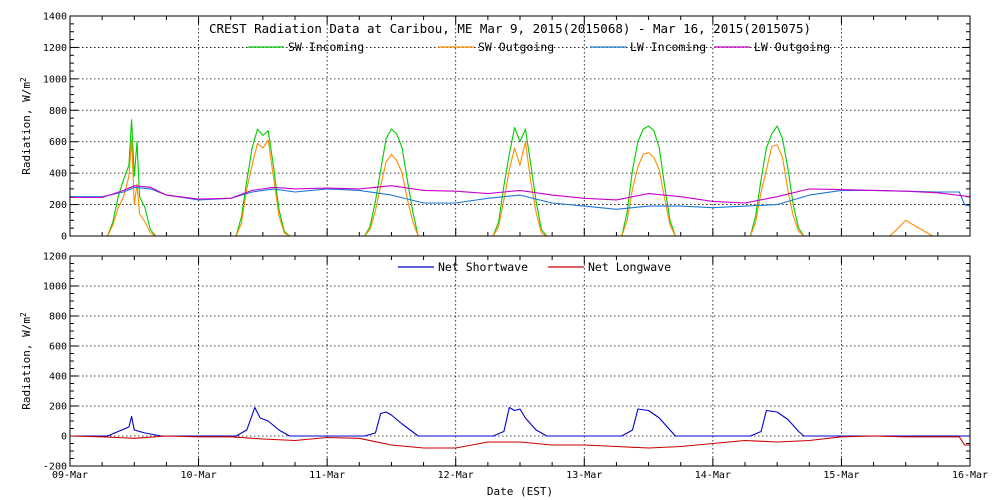  I want to click on x-tick-label: 09-Mar, so click(70, 475).